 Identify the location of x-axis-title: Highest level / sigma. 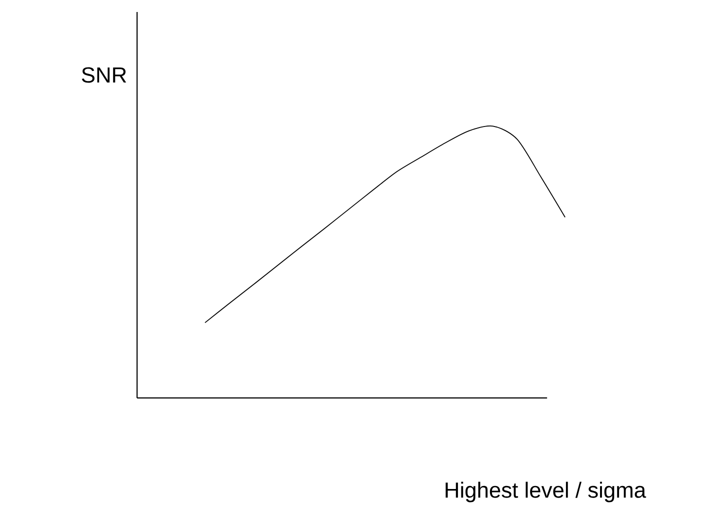
(546, 492).